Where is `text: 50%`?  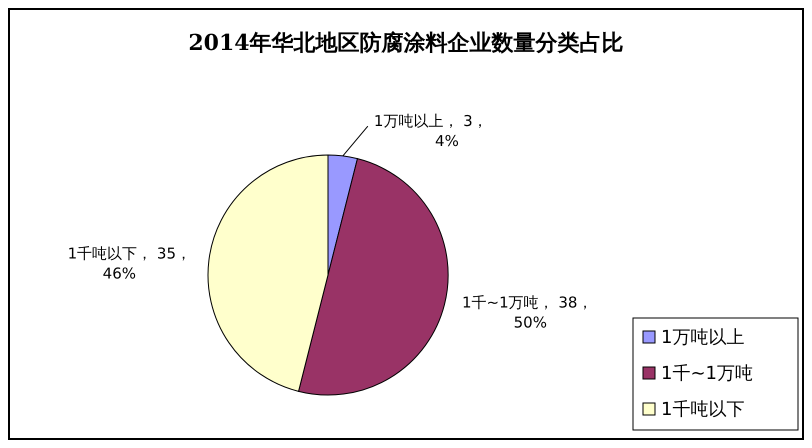
text: 50% is located at coordinates (530, 322).